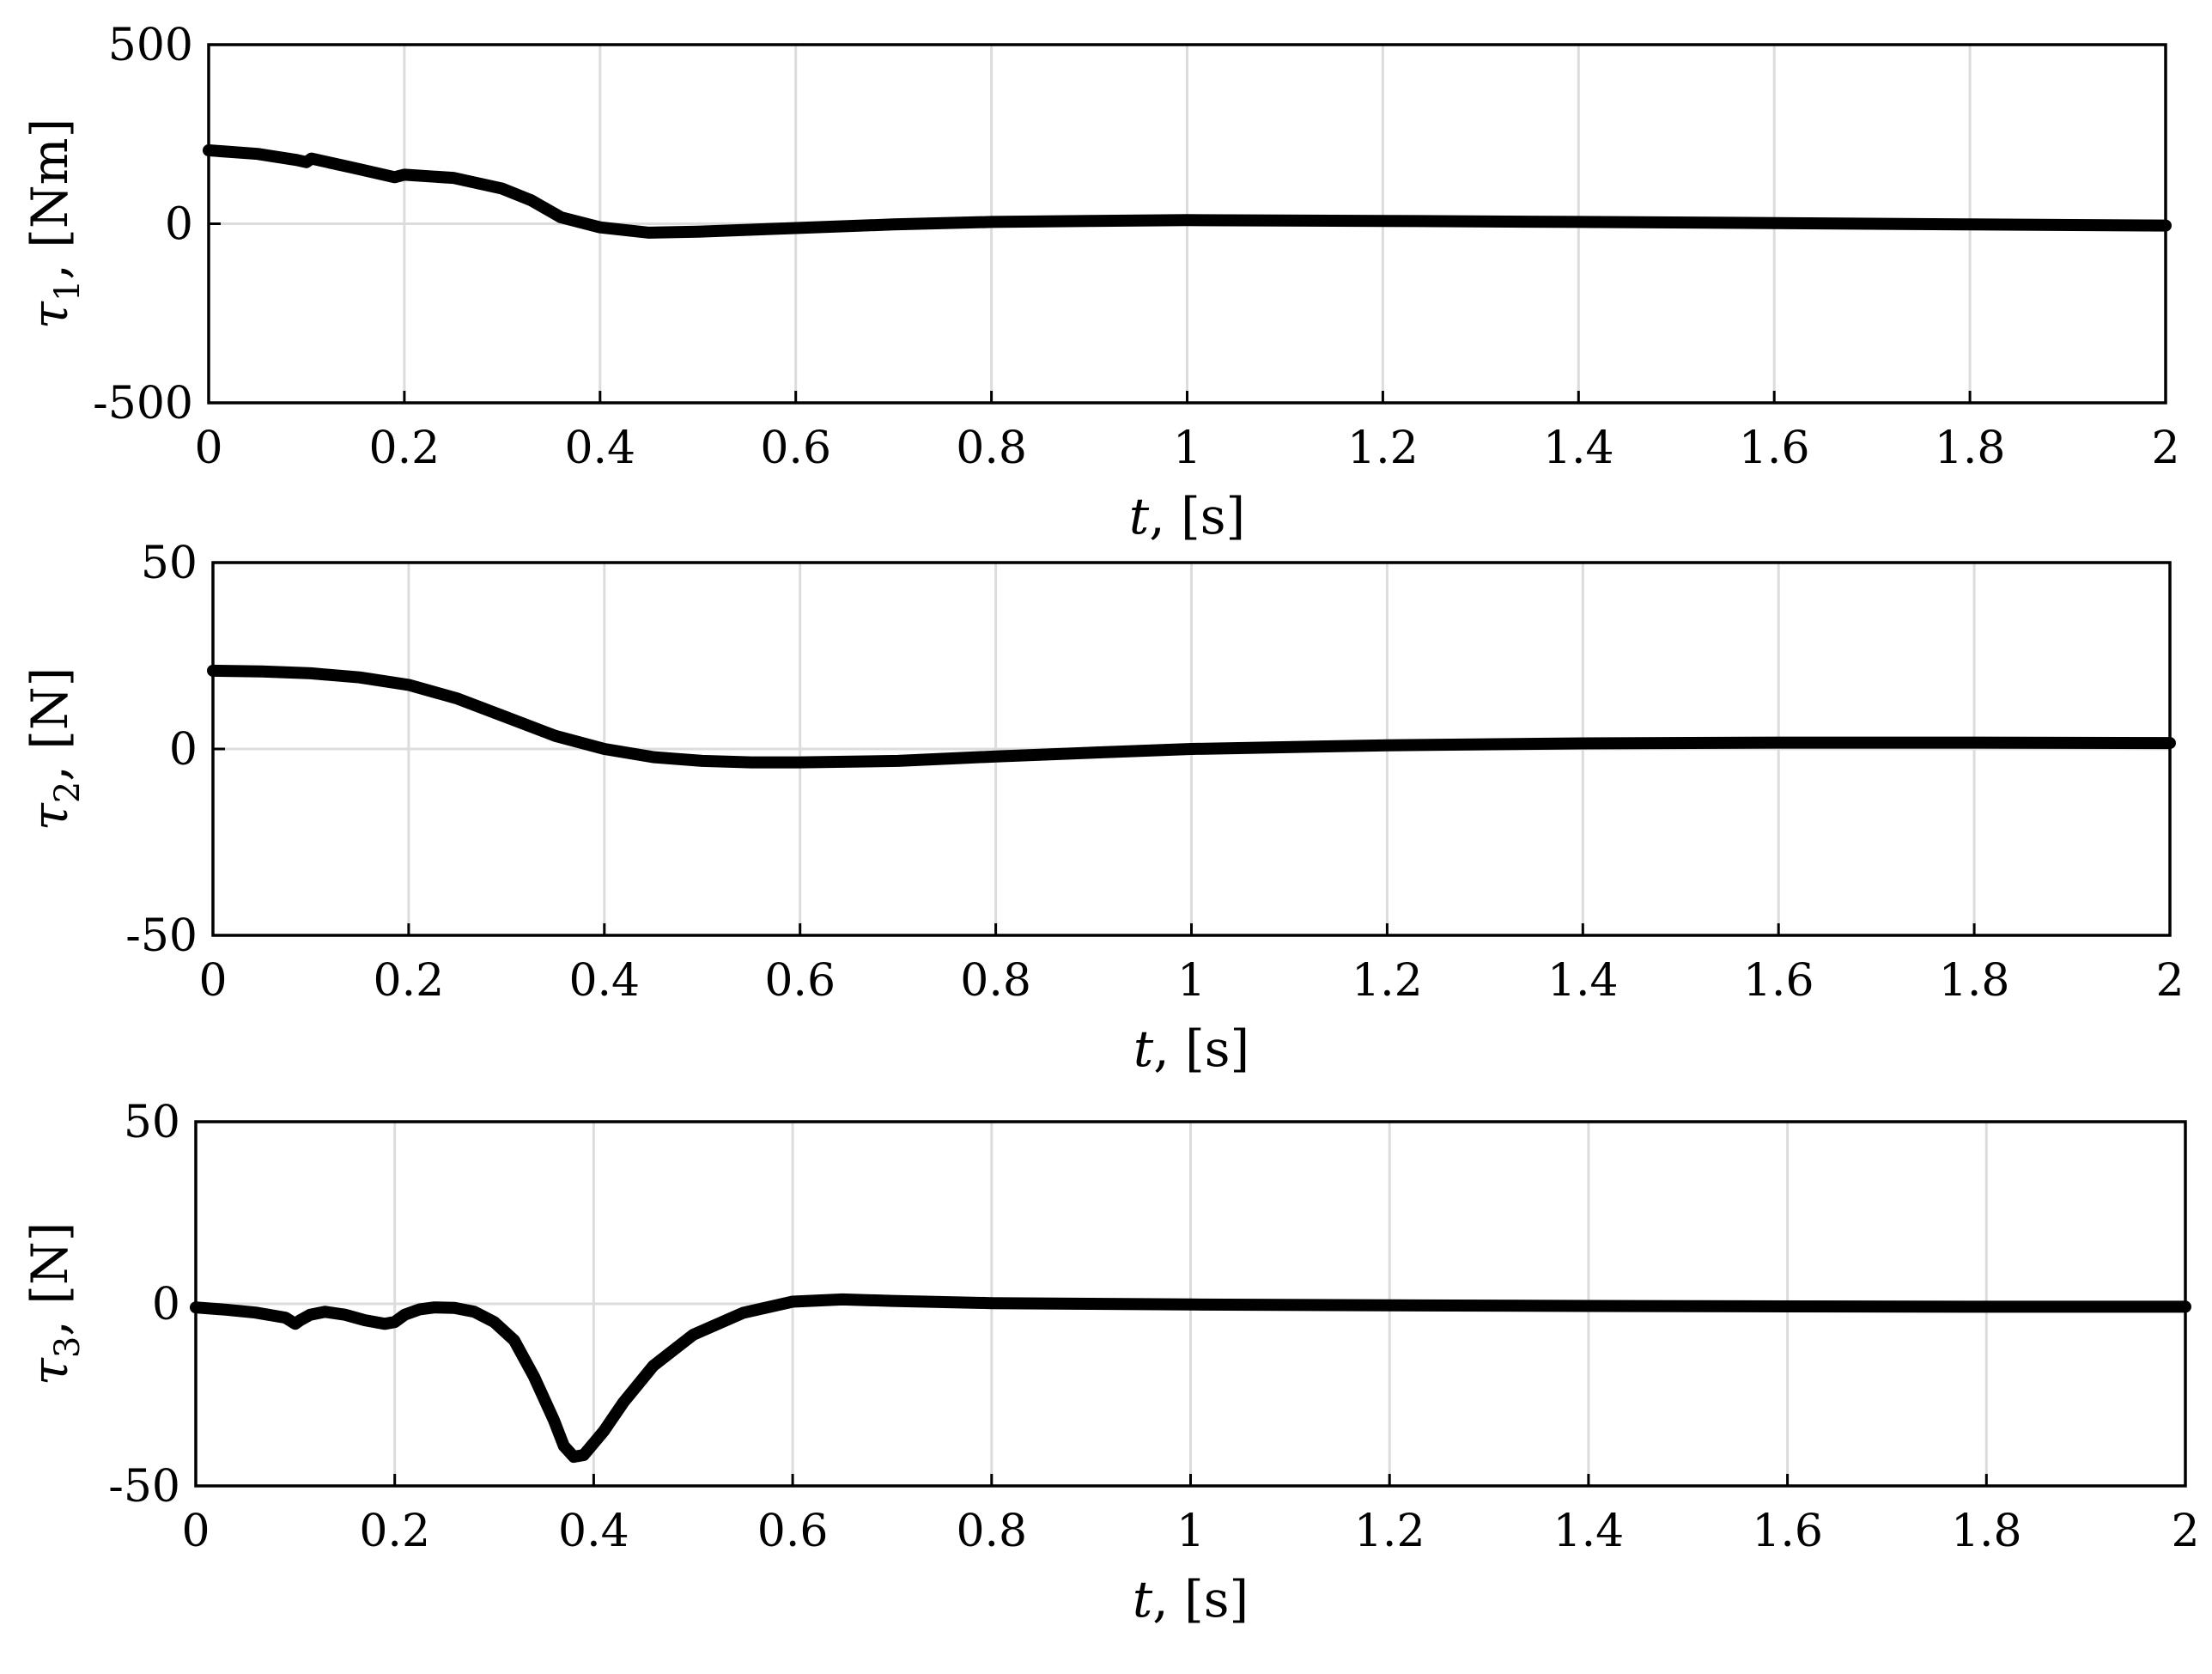 The width and height of the screenshot is (2212, 1674). I want to click on y-axis-label: τ1, [Nm], so click(54, 224).